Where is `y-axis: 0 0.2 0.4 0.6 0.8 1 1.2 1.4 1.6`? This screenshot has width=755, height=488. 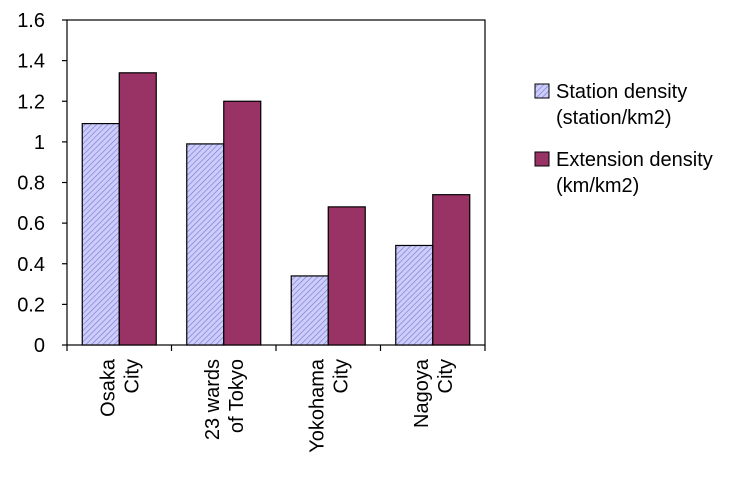 y-axis: 0 0.2 0.4 0.6 0.8 1 1.2 1.4 1.6 is located at coordinates (42, 183).